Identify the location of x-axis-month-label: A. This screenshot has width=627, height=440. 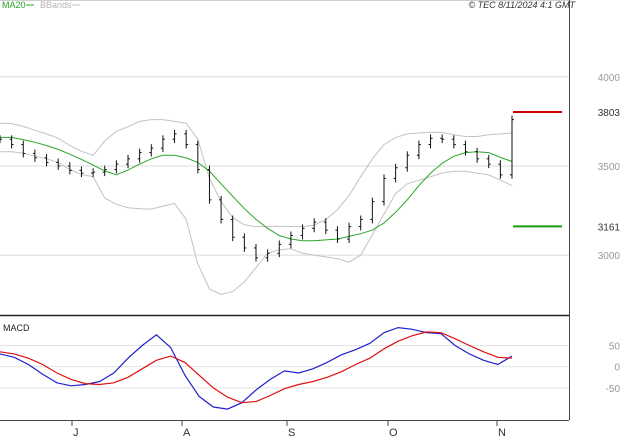
(187, 433).